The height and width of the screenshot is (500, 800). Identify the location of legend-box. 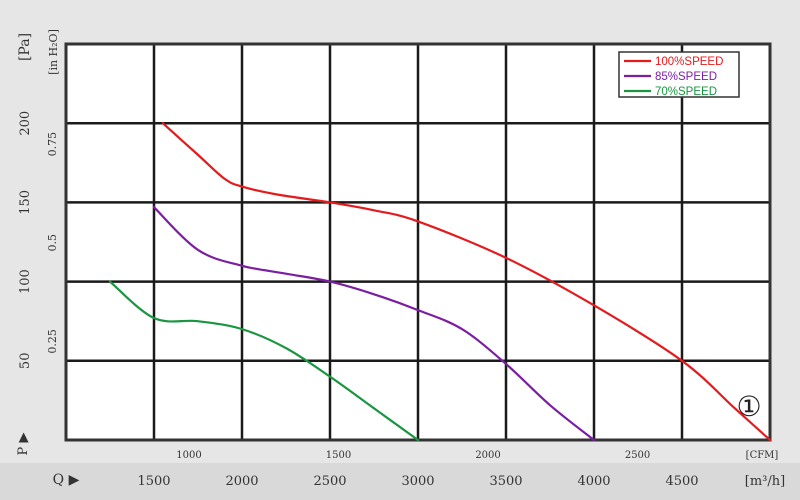
(679, 74).